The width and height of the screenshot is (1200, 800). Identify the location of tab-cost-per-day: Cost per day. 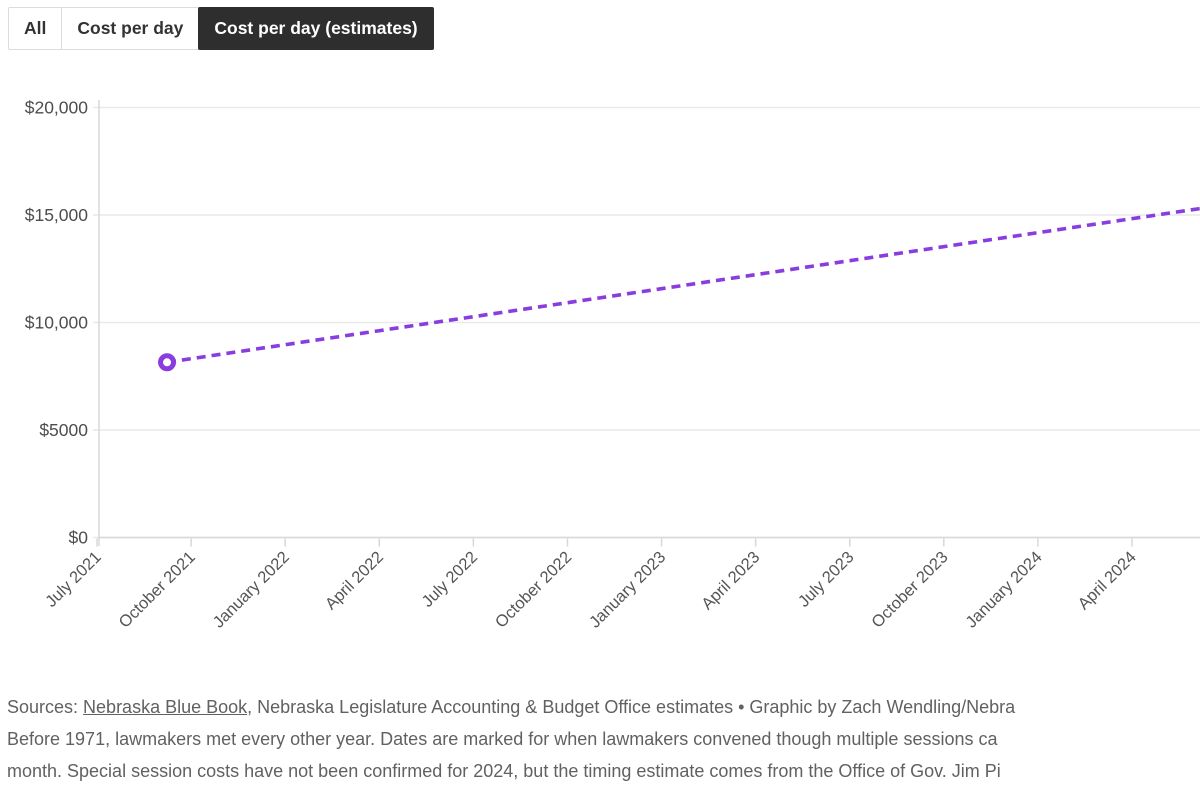
(130, 28).